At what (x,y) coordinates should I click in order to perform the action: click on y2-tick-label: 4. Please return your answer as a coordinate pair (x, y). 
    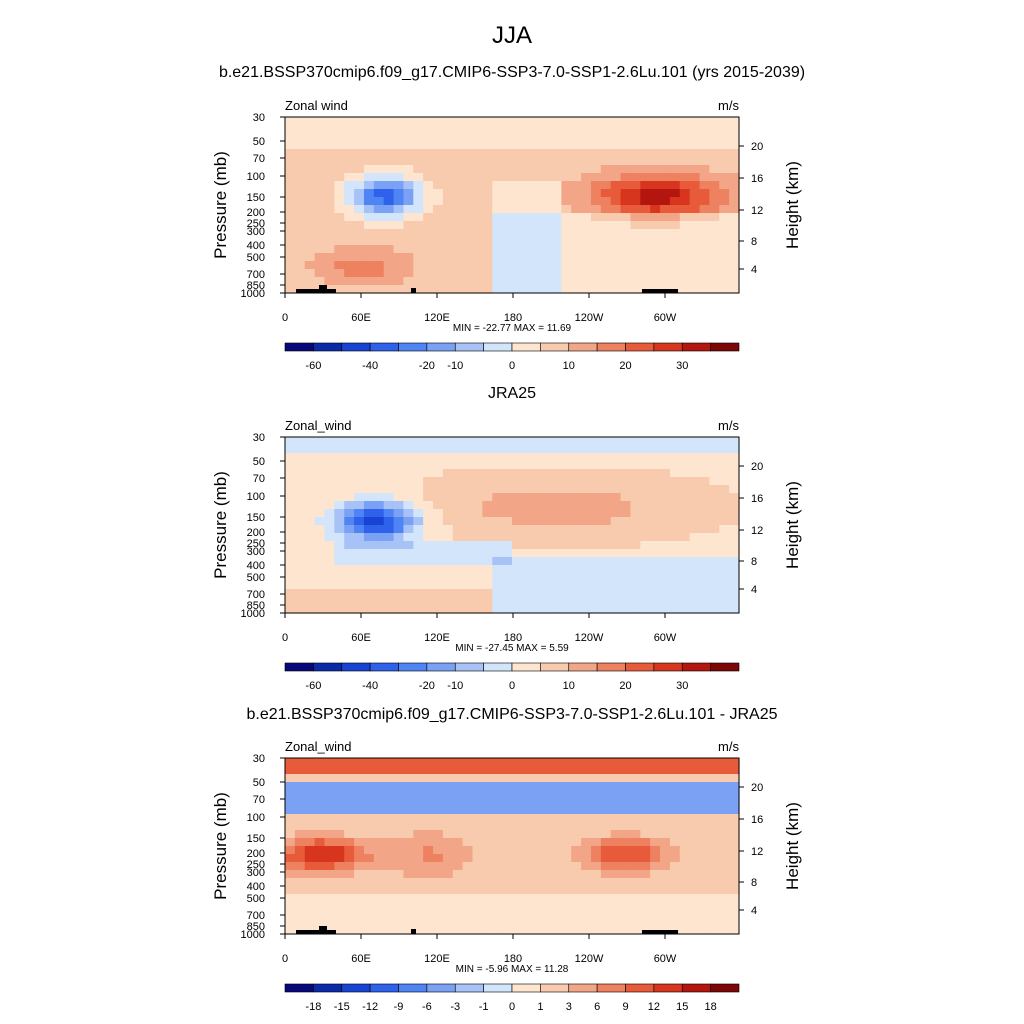
    Looking at the image, I should click on (754, 911).